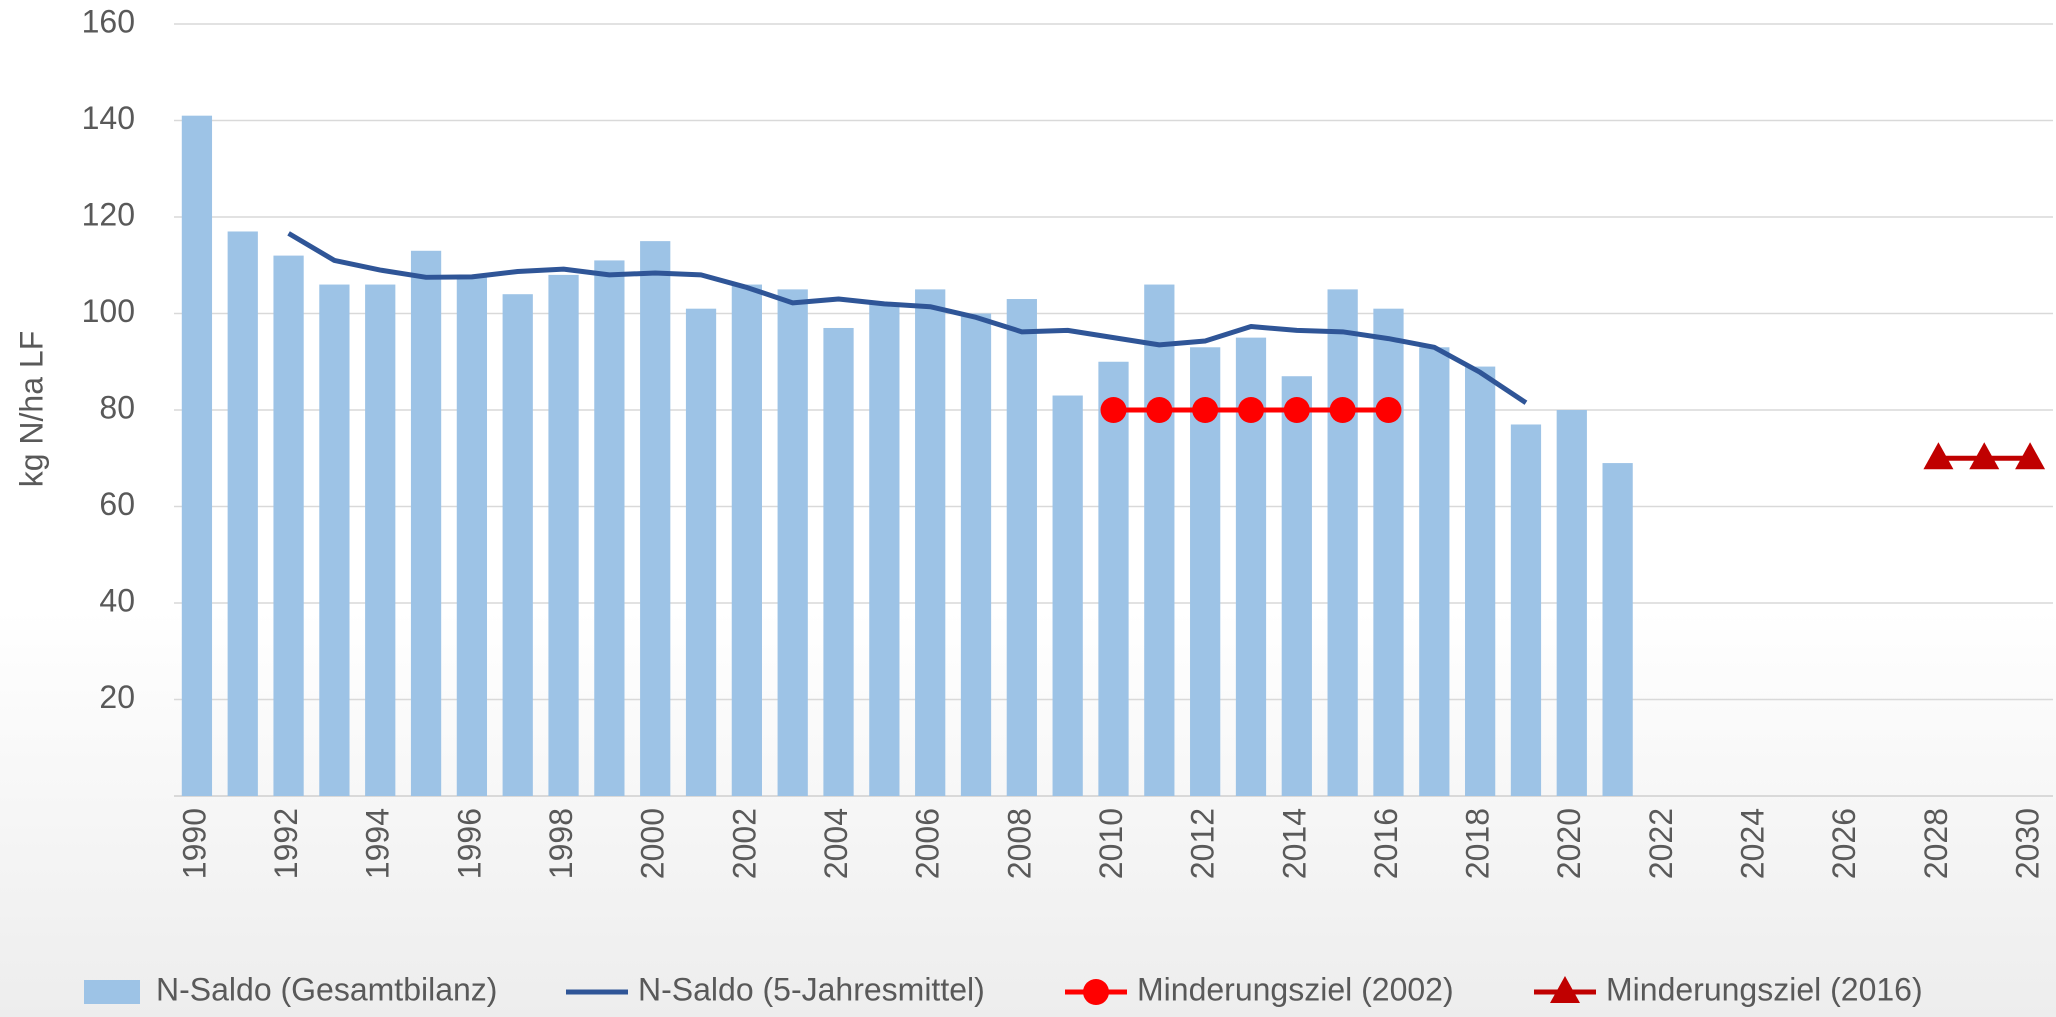  What do you see at coordinates (907, 318) in the screenshot?
I see `line` at bounding box center [907, 318].